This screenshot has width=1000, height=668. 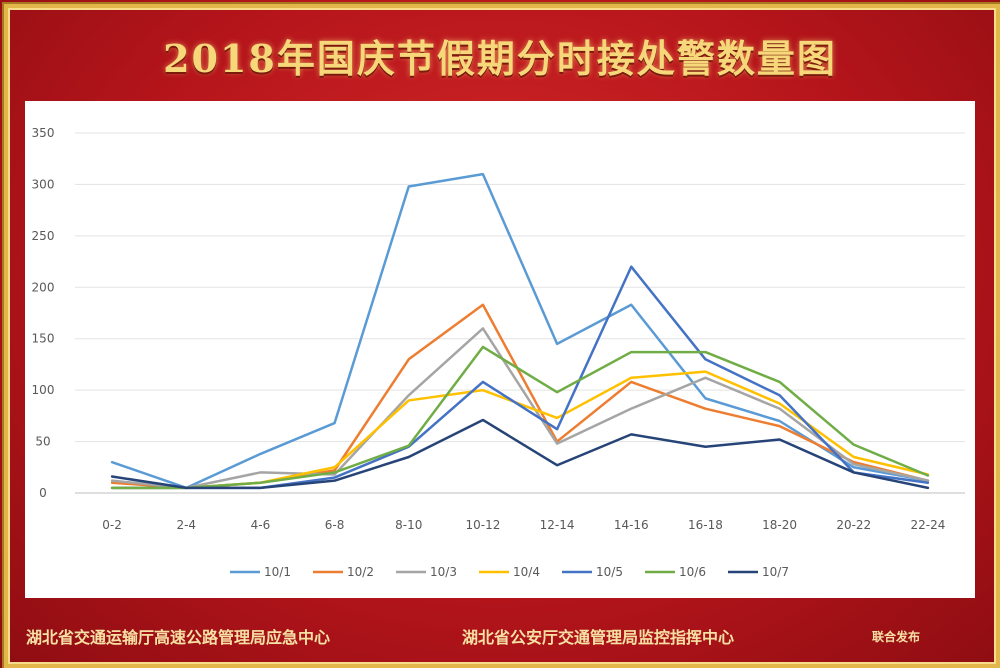 What do you see at coordinates (186, 525) in the screenshot?
I see `x-tick-label: 2-4` at bounding box center [186, 525].